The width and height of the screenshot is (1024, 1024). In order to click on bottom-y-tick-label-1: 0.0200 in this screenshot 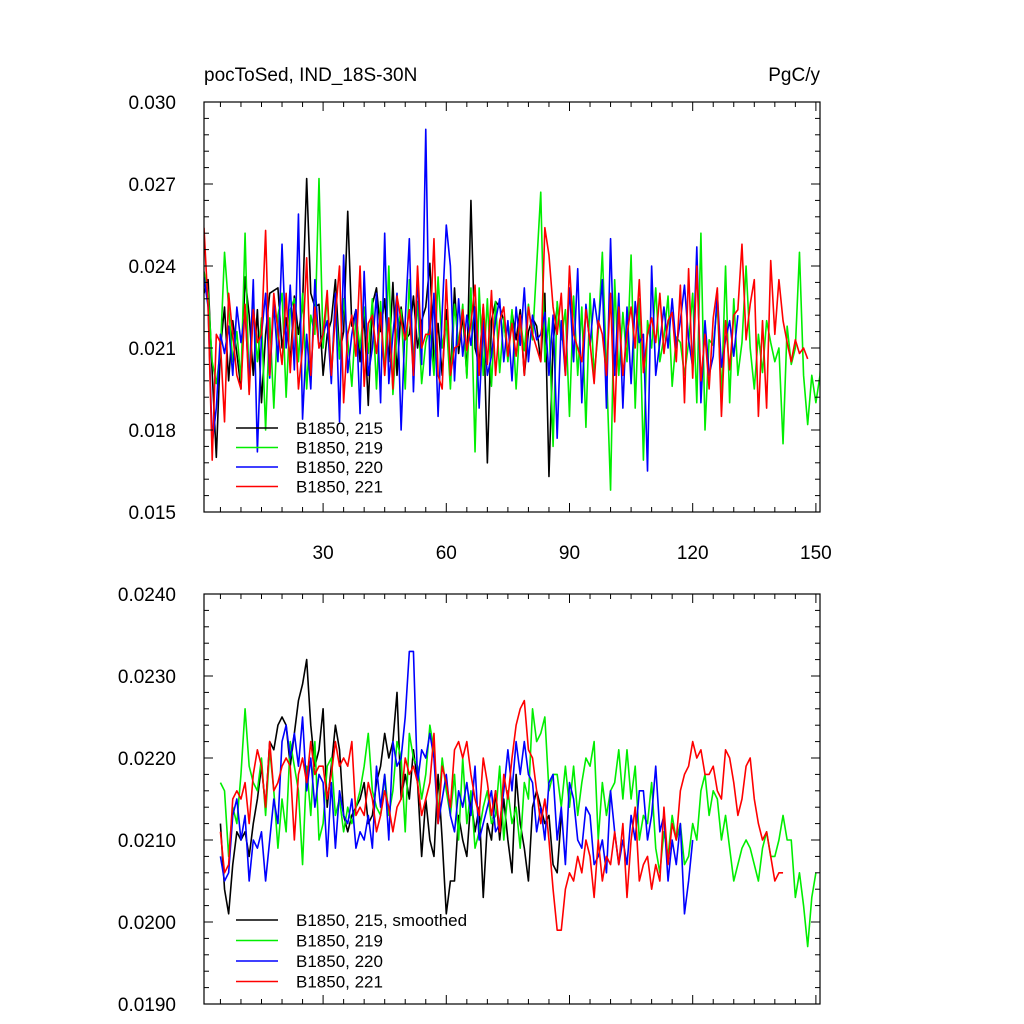, I will do `click(147, 923)`.